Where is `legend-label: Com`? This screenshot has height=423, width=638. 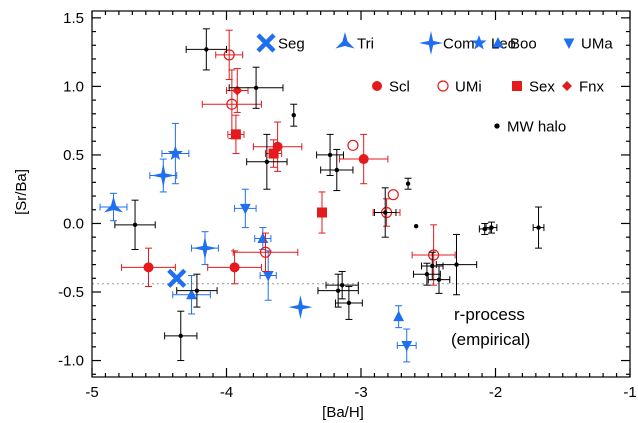 legend-label: Com is located at coordinates (459, 44).